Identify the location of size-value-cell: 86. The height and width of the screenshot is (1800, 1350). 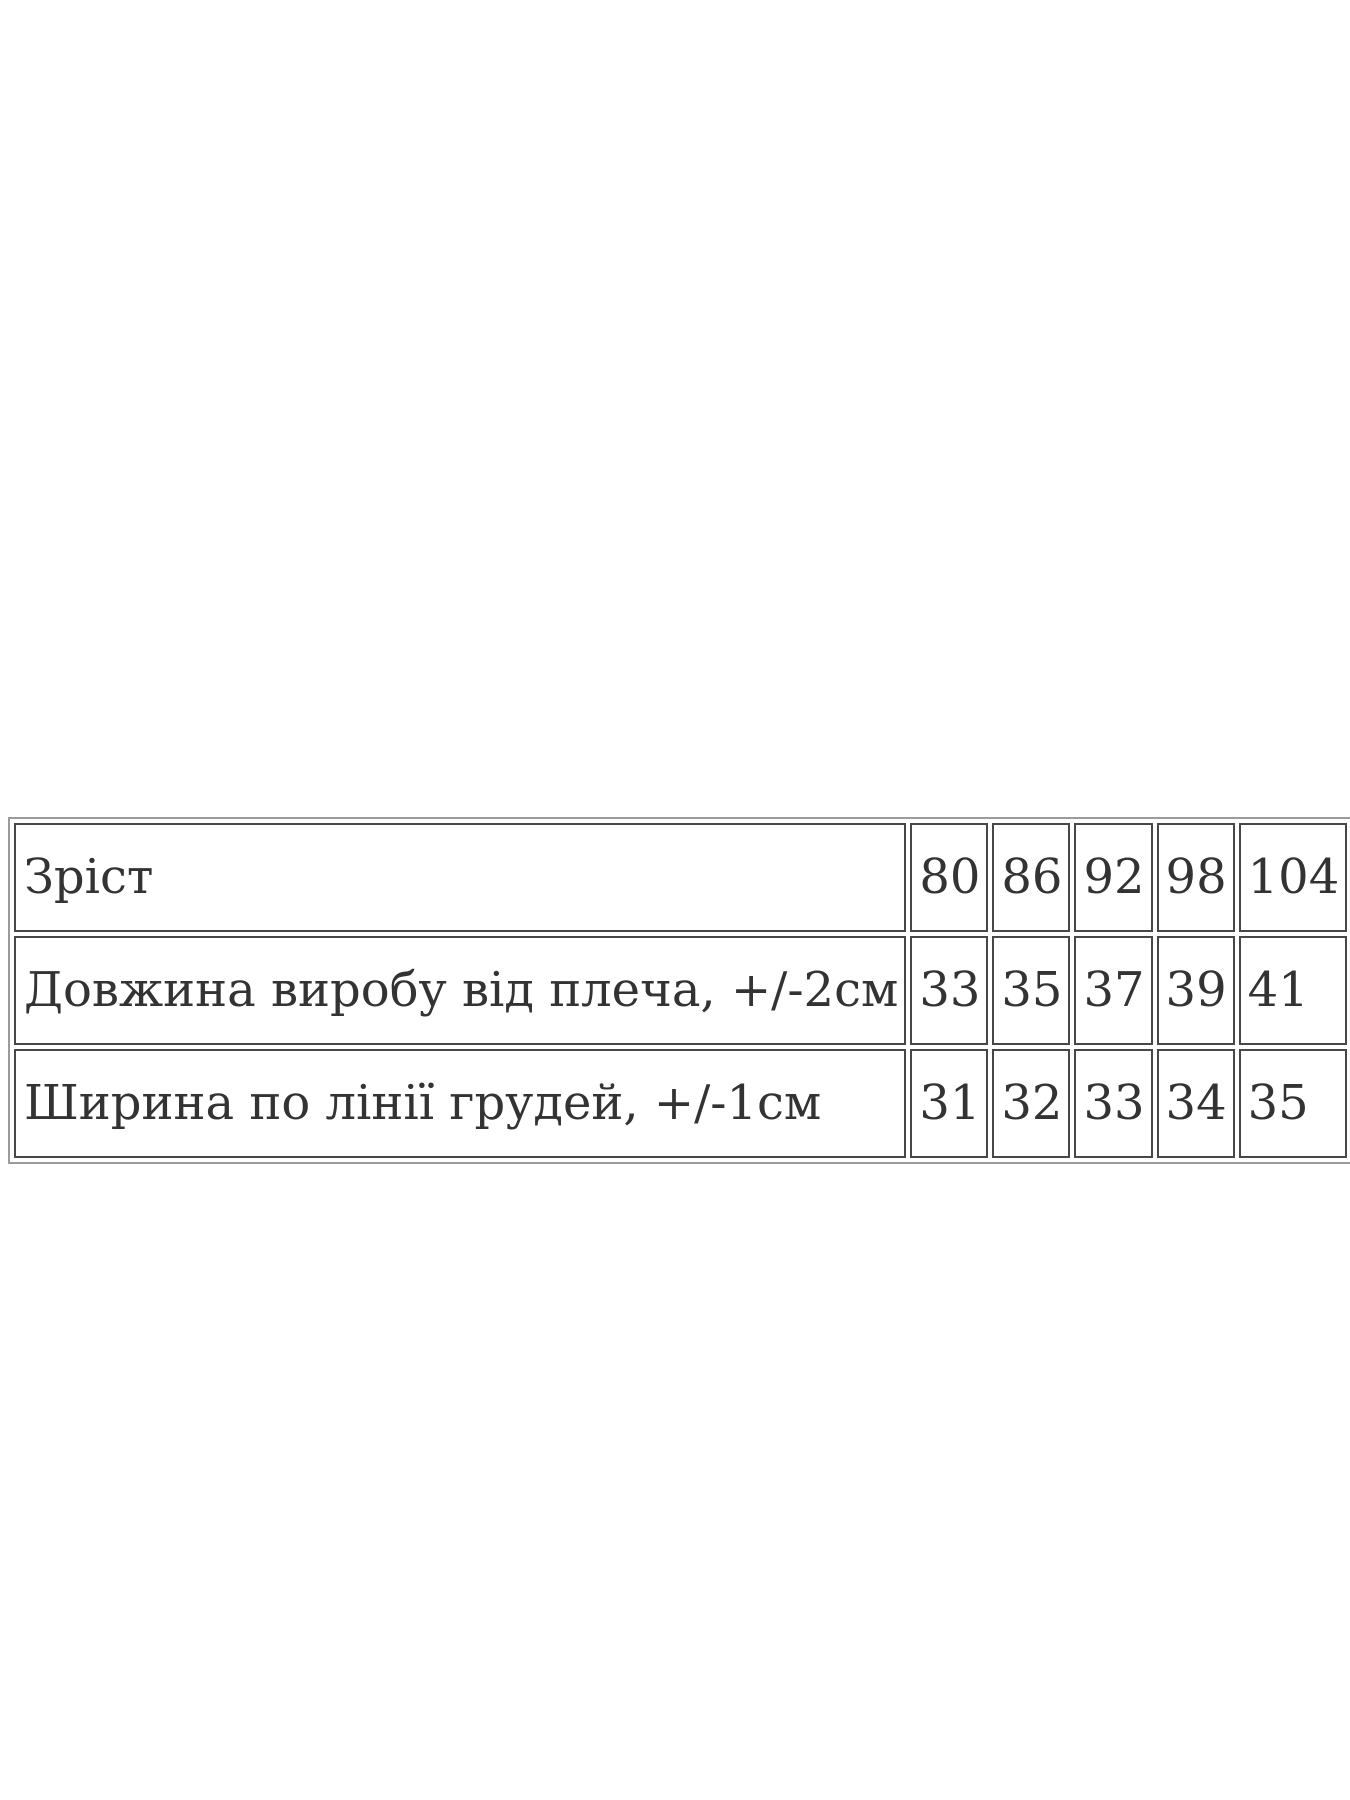
(1031, 877).